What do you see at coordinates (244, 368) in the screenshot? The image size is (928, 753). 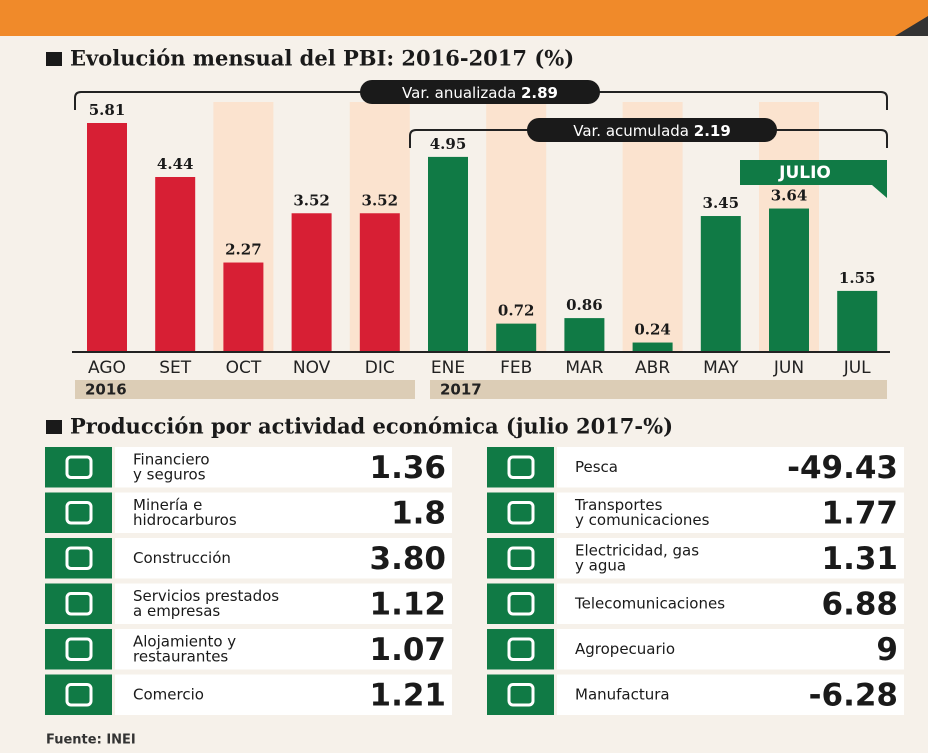 I see `x-tick-label: OCT` at bounding box center [244, 368].